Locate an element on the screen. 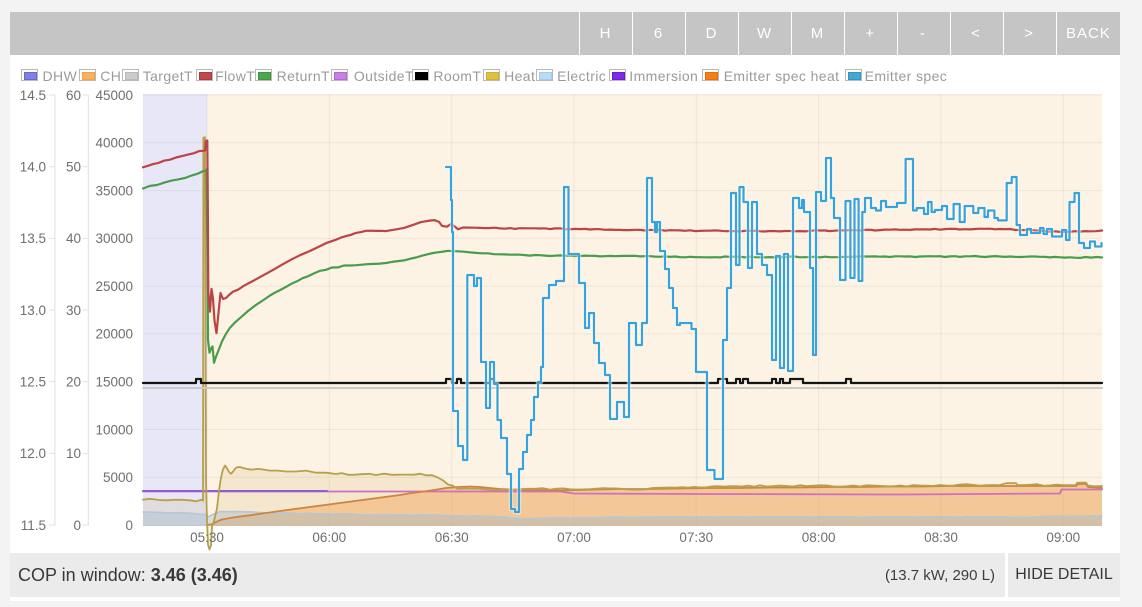  svg-text: 11.5 is located at coordinates (33, 525).